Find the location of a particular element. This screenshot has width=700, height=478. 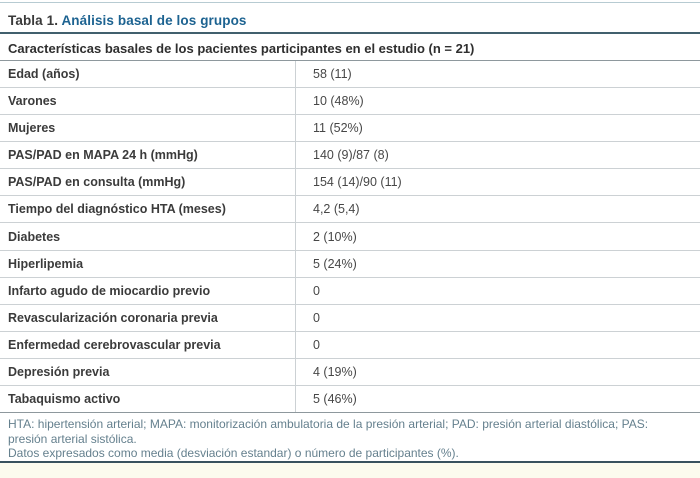

table-row: Hiperlipemia 5 (24%) is located at coordinates (350, 264).